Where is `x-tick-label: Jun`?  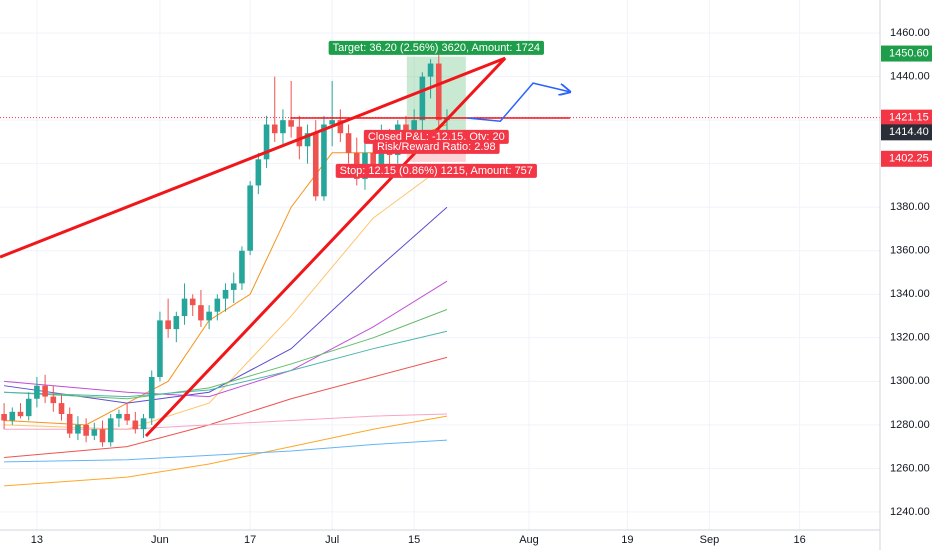
x-tick-label: Jun is located at coordinates (160, 540).